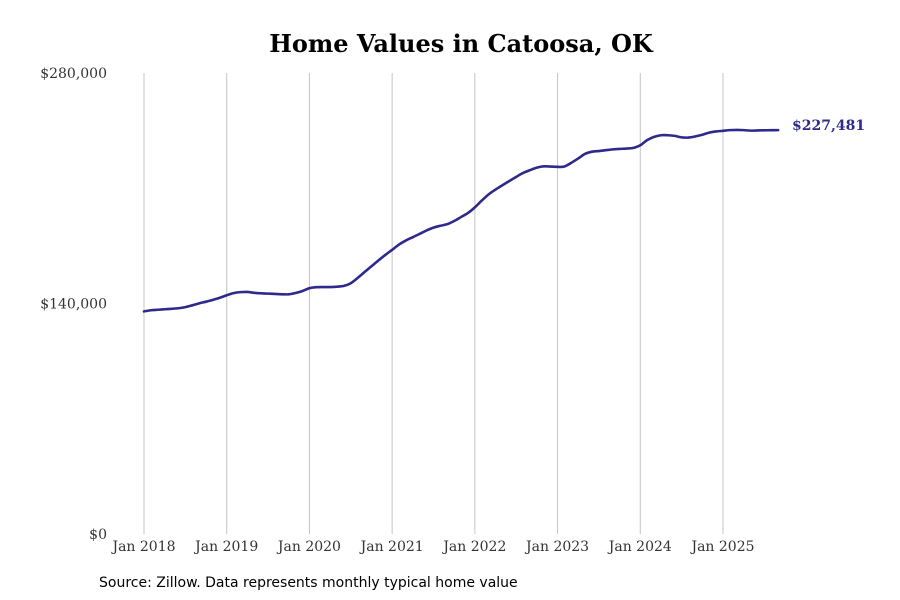 Image resolution: width=900 pixels, height=600 pixels. I want to click on chart-title: Home Values in Catoosa, OK, so click(461, 43).